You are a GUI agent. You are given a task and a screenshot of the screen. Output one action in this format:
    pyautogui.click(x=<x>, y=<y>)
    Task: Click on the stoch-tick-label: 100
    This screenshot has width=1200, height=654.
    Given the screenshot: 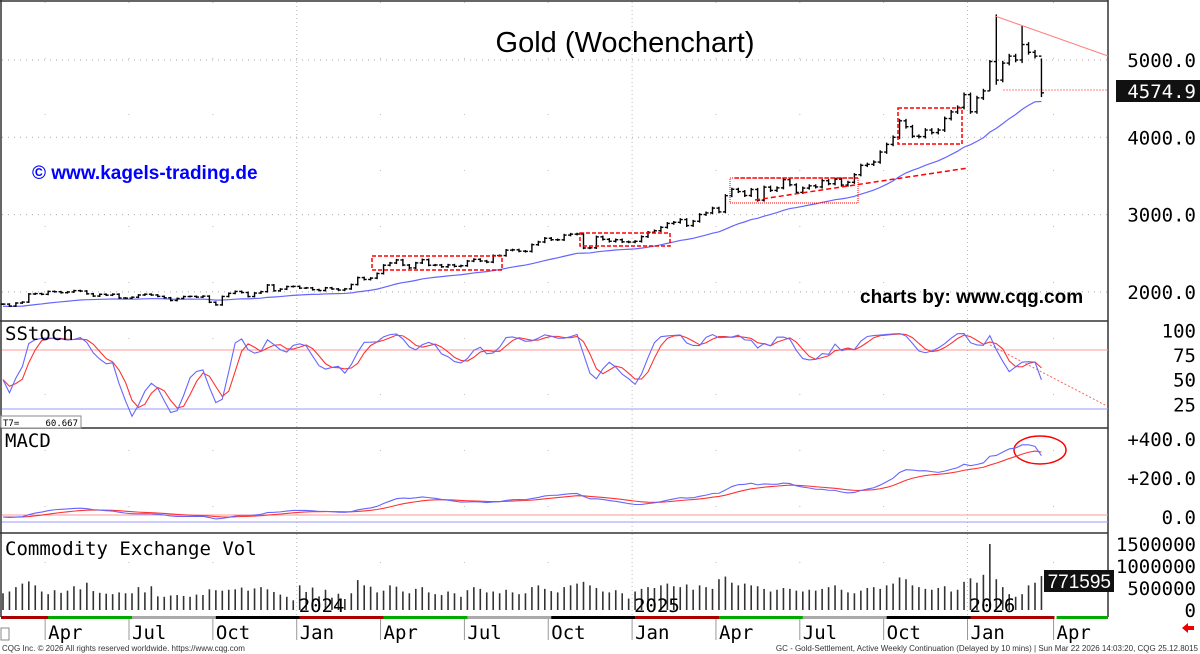 What is the action you would take?
    pyautogui.click(x=1179, y=331)
    